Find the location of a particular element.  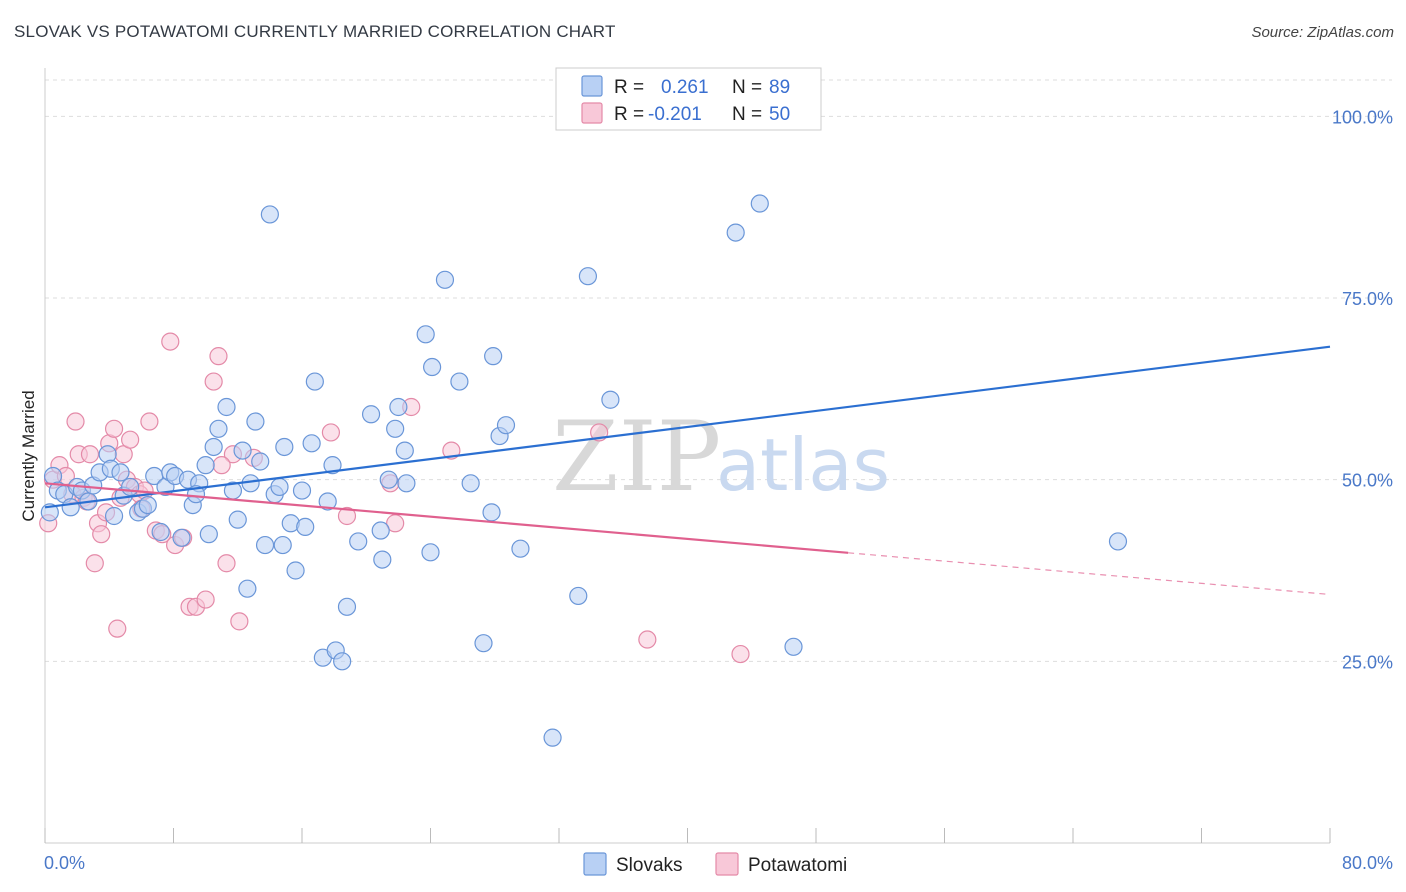

series-legend-label-potawatomi: Potawatomi is located at coordinates (797, 865).